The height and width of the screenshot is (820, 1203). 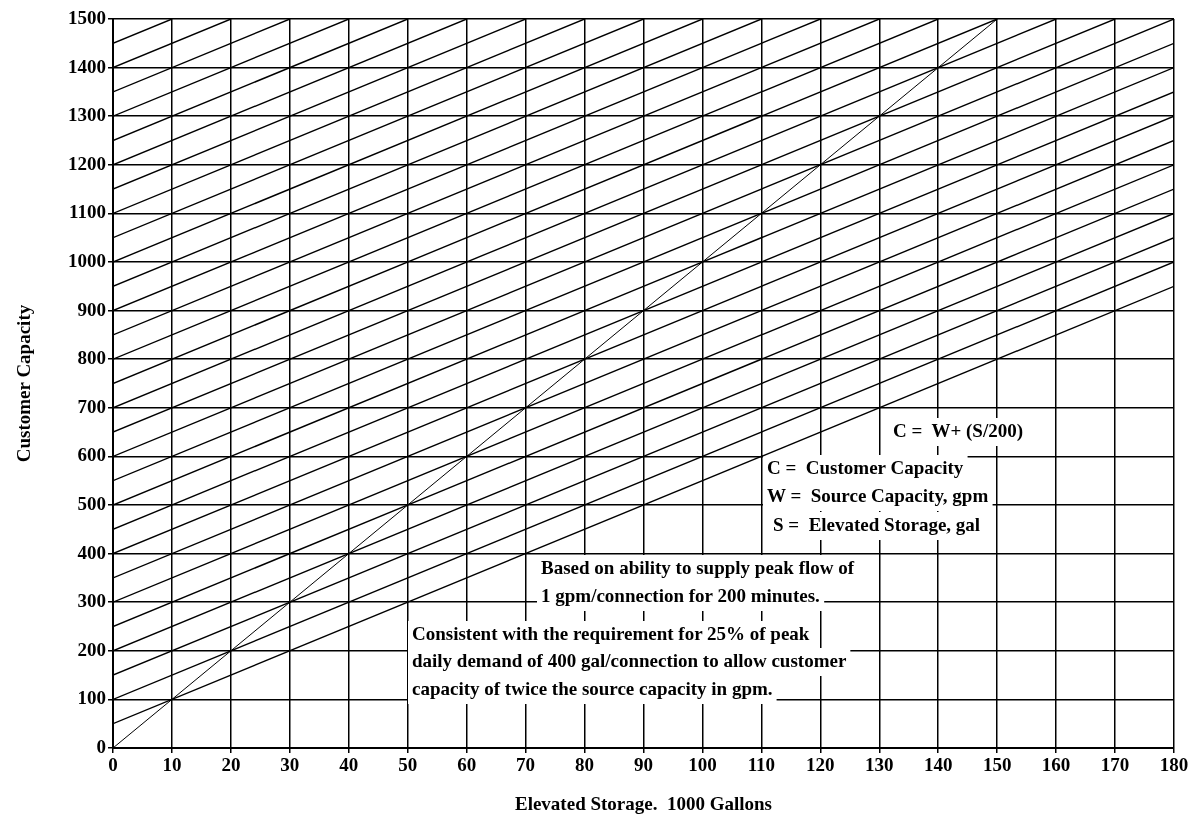 What do you see at coordinates (958, 430) in the screenshot?
I see `annotation: C = W+ (S/200)` at bounding box center [958, 430].